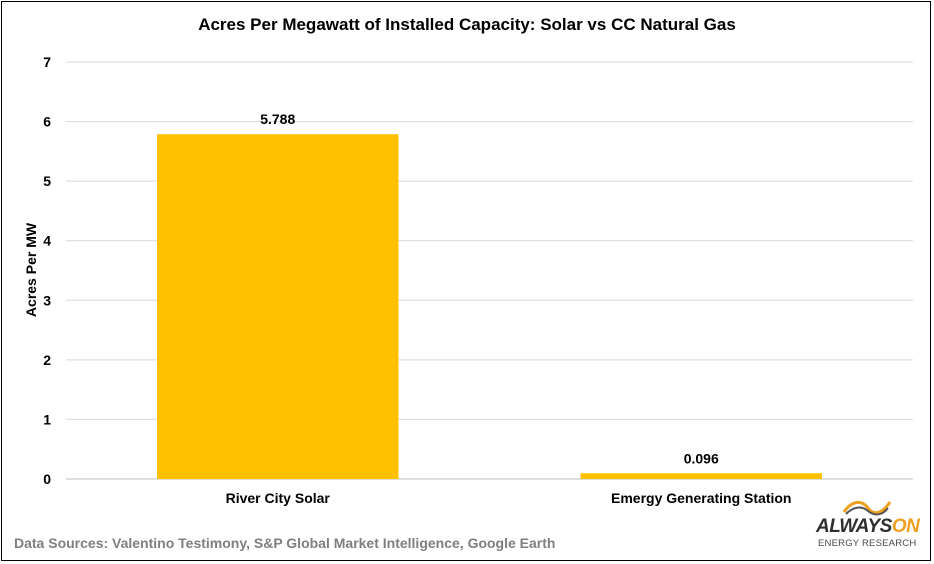  I want to click on y-axis-label: Acres Per MW, so click(31, 269).